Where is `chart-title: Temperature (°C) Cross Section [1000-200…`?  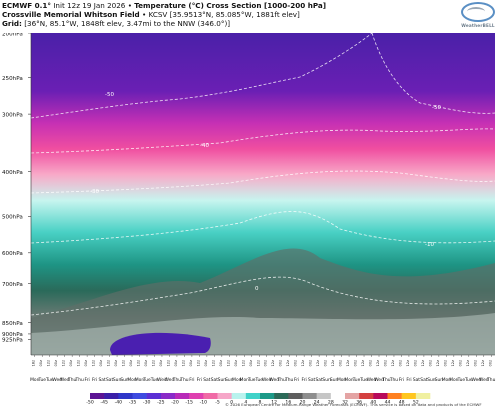
chart-title: Temperature (°C) Cross Section [1000-200… is located at coordinates (230, 5).